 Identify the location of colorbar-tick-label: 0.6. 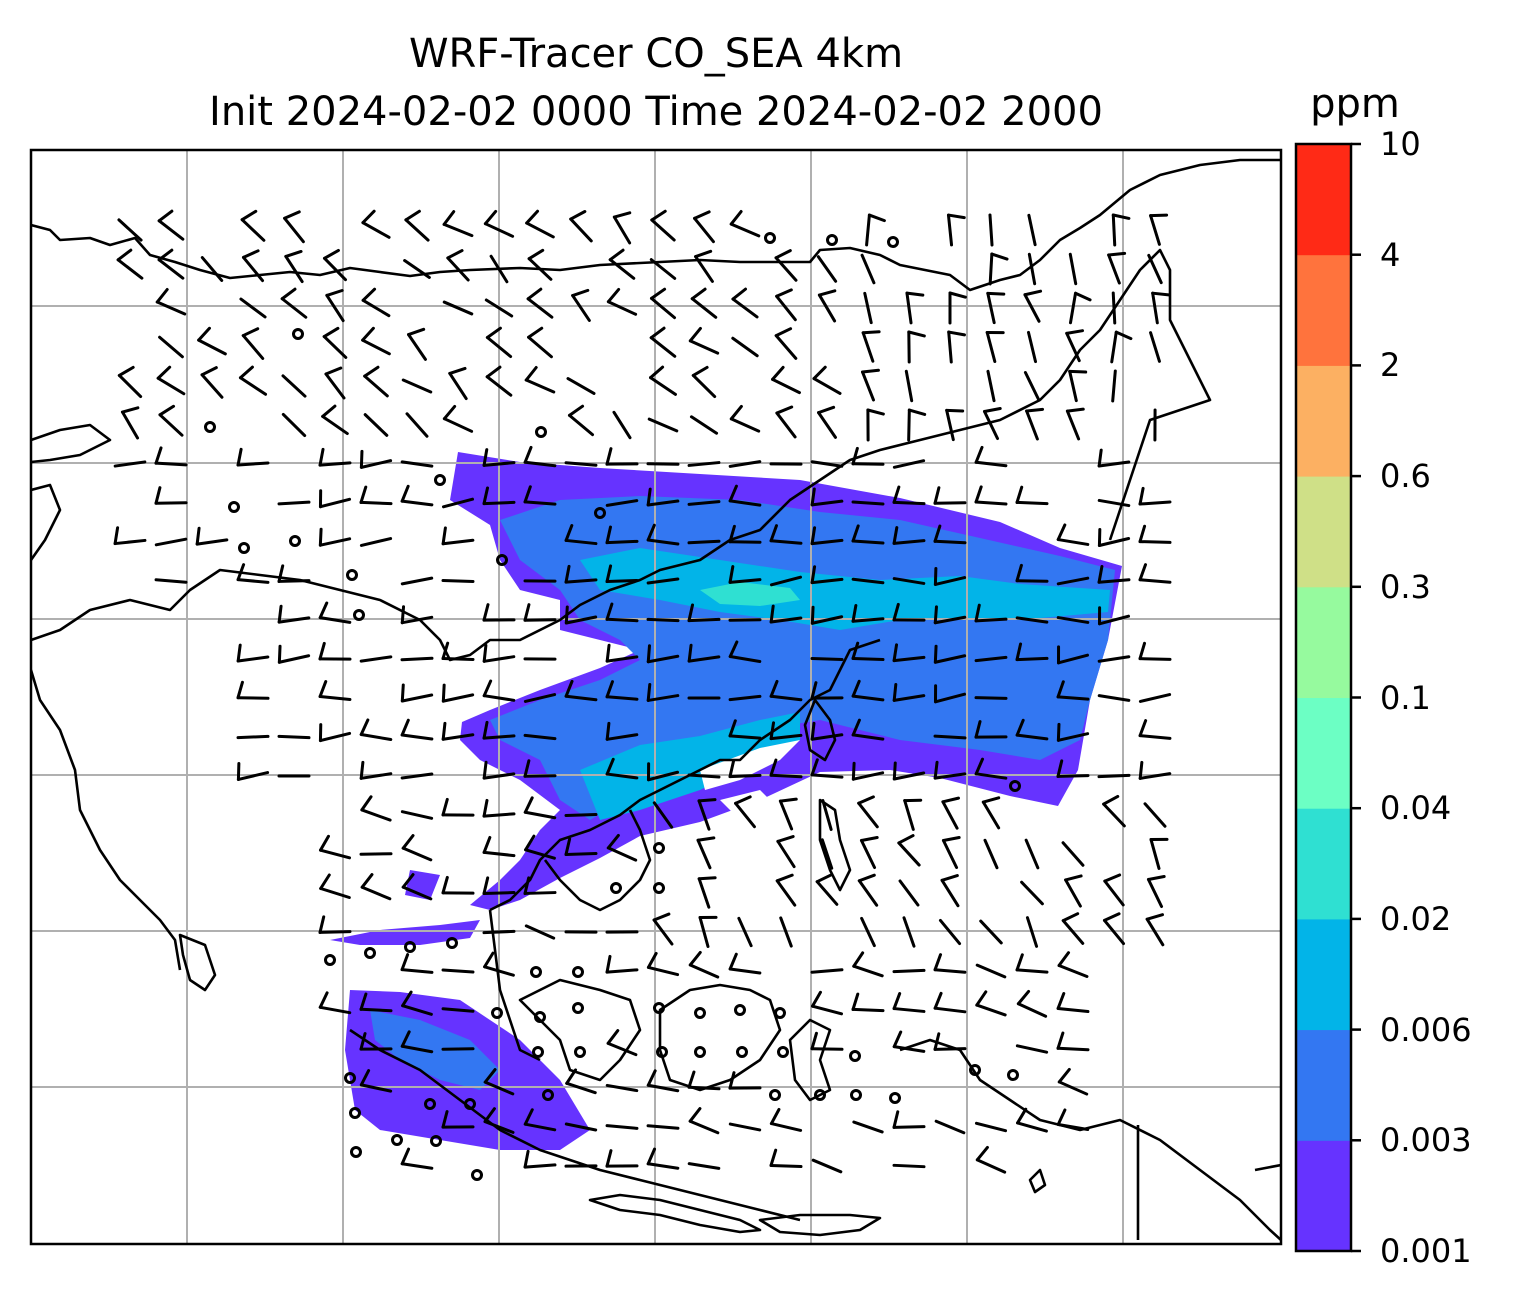
(1405, 476).